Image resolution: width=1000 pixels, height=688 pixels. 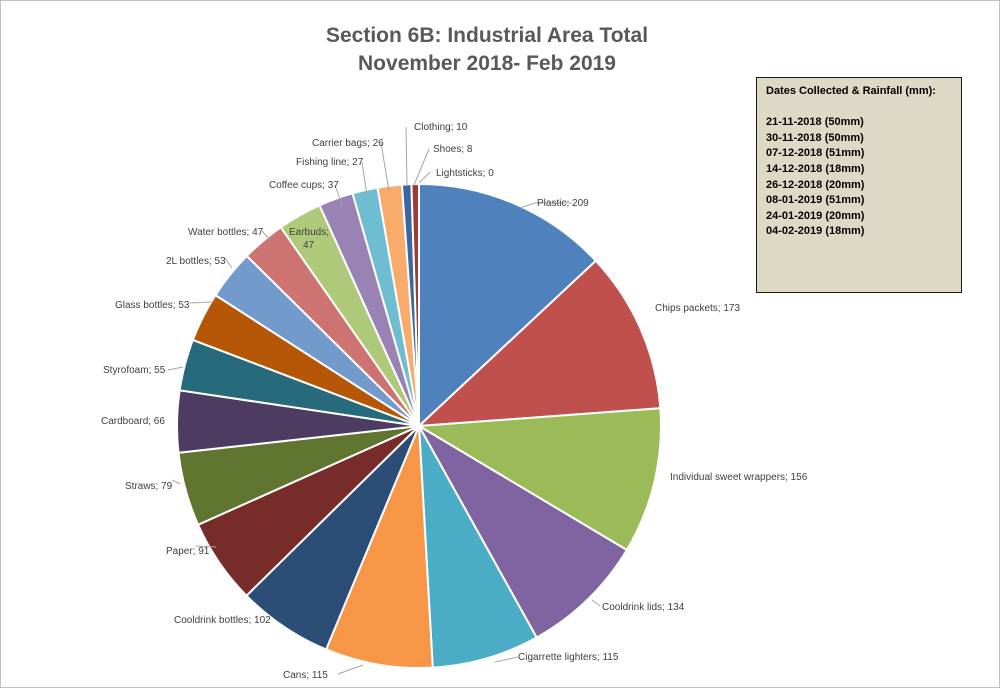 What do you see at coordinates (643, 607) in the screenshot?
I see `data-label: Cooldrink lids; 134` at bounding box center [643, 607].